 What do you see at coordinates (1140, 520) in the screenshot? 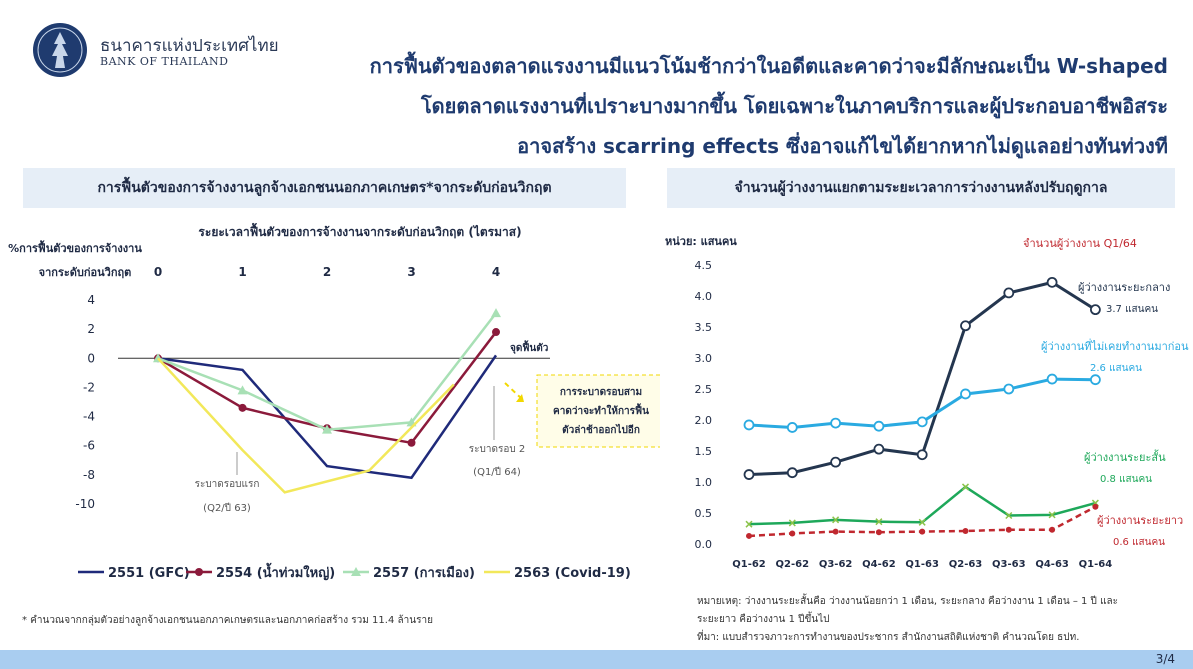
I see `long-term-label: ผู้ว่างงานระยะยาว` at bounding box center [1140, 520].